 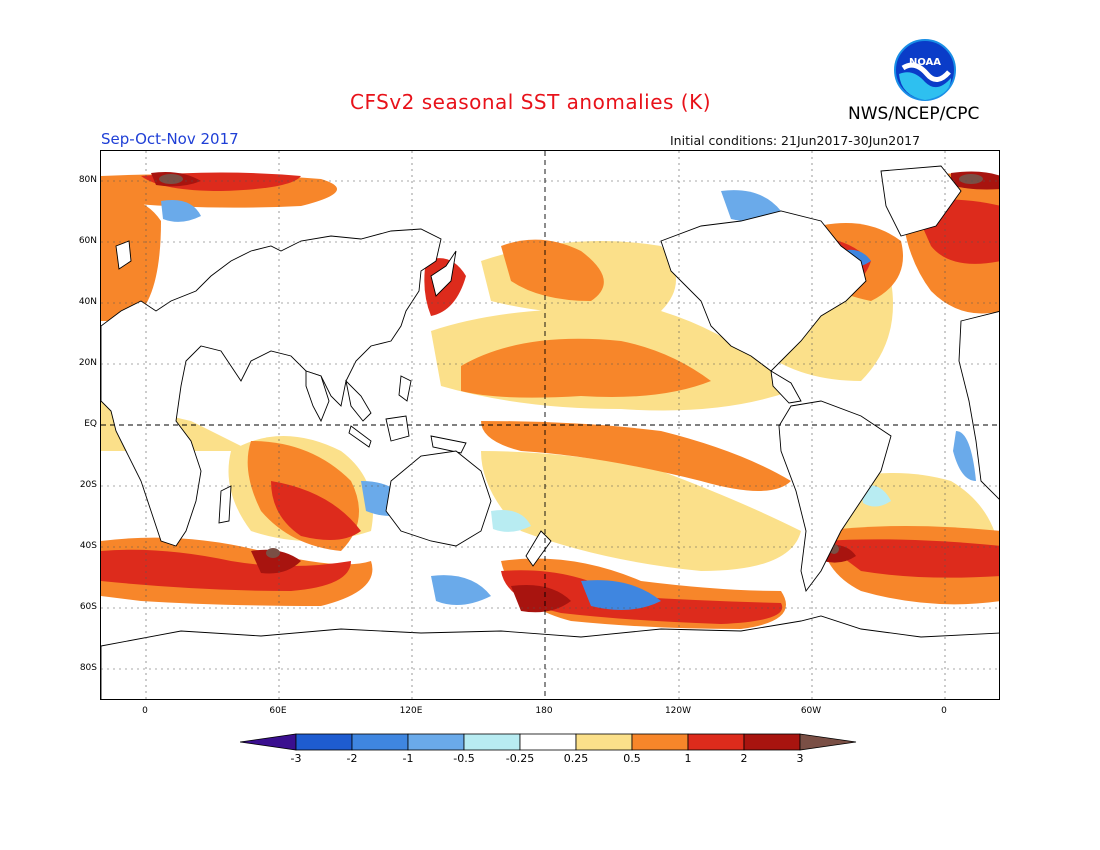 What do you see at coordinates (316, 510) in the screenshot?
I see `anomaly-red-indian` at bounding box center [316, 510].